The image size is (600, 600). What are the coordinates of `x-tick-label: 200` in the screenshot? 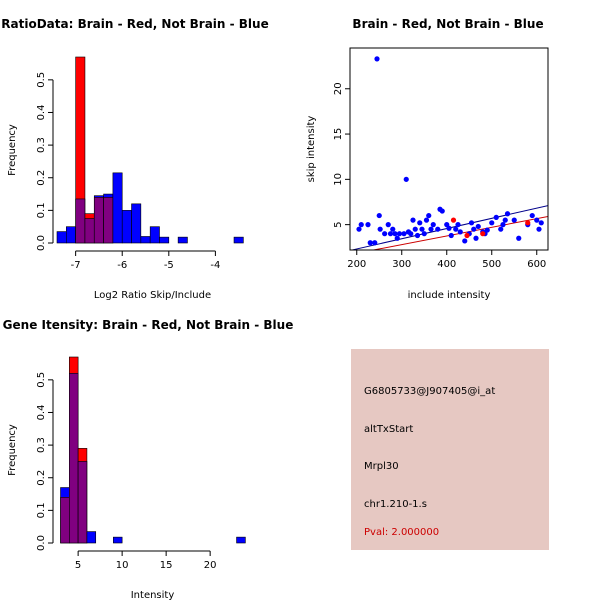 It's located at (356, 264).